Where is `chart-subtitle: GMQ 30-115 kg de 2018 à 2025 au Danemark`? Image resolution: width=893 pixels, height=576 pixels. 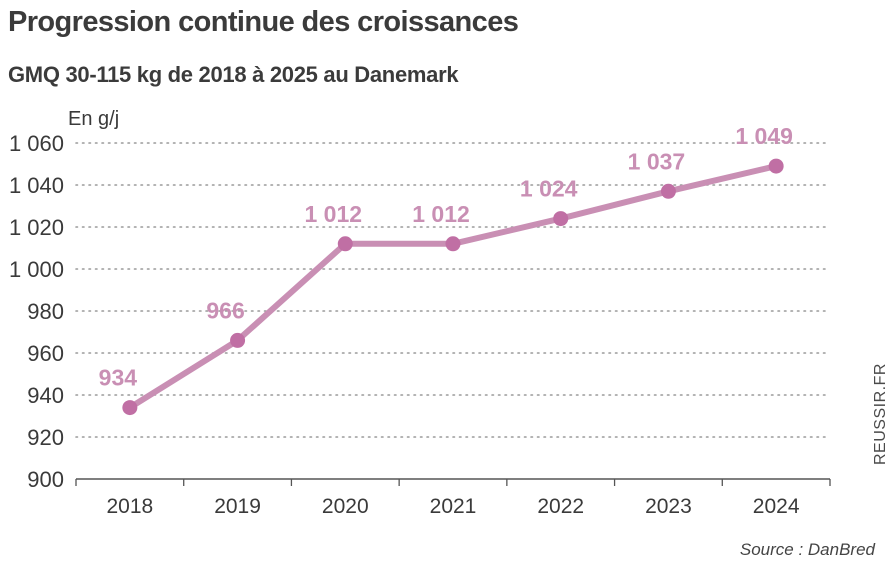 chart-subtitle: GMQ 30-115 kg de 2018 à 2025 au Danemark is located at coordinates (233, 74).